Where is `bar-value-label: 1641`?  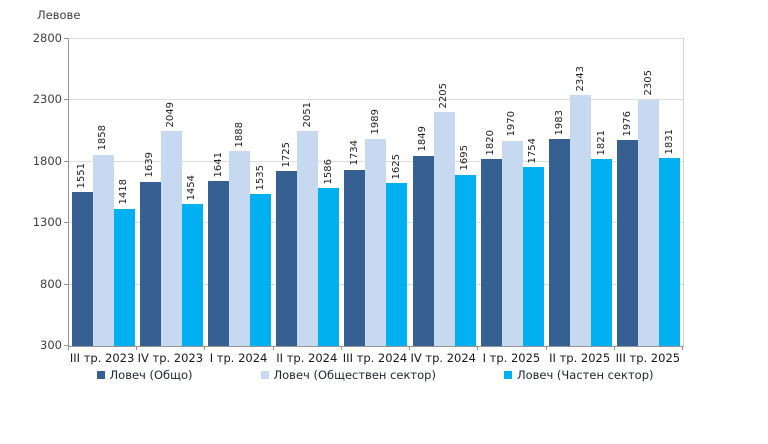 bar-value-label: 1641 is located at coordinates (218, 164).